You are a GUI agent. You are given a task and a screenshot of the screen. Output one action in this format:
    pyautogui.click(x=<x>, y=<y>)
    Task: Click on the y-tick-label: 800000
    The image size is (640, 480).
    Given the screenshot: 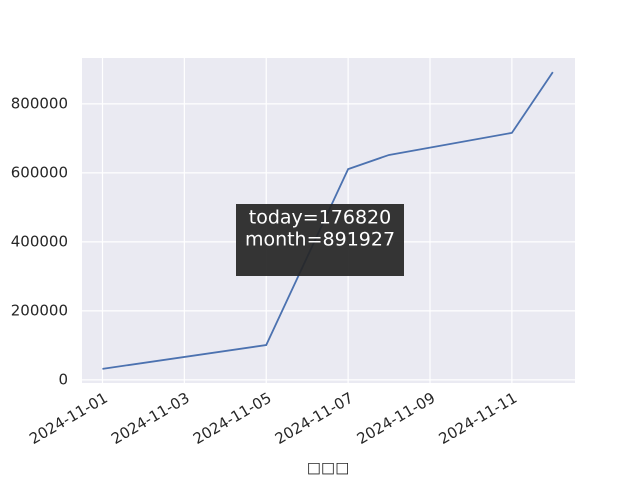 What is the action you would take?
    pyautogui.click(x=39, y=103)
    